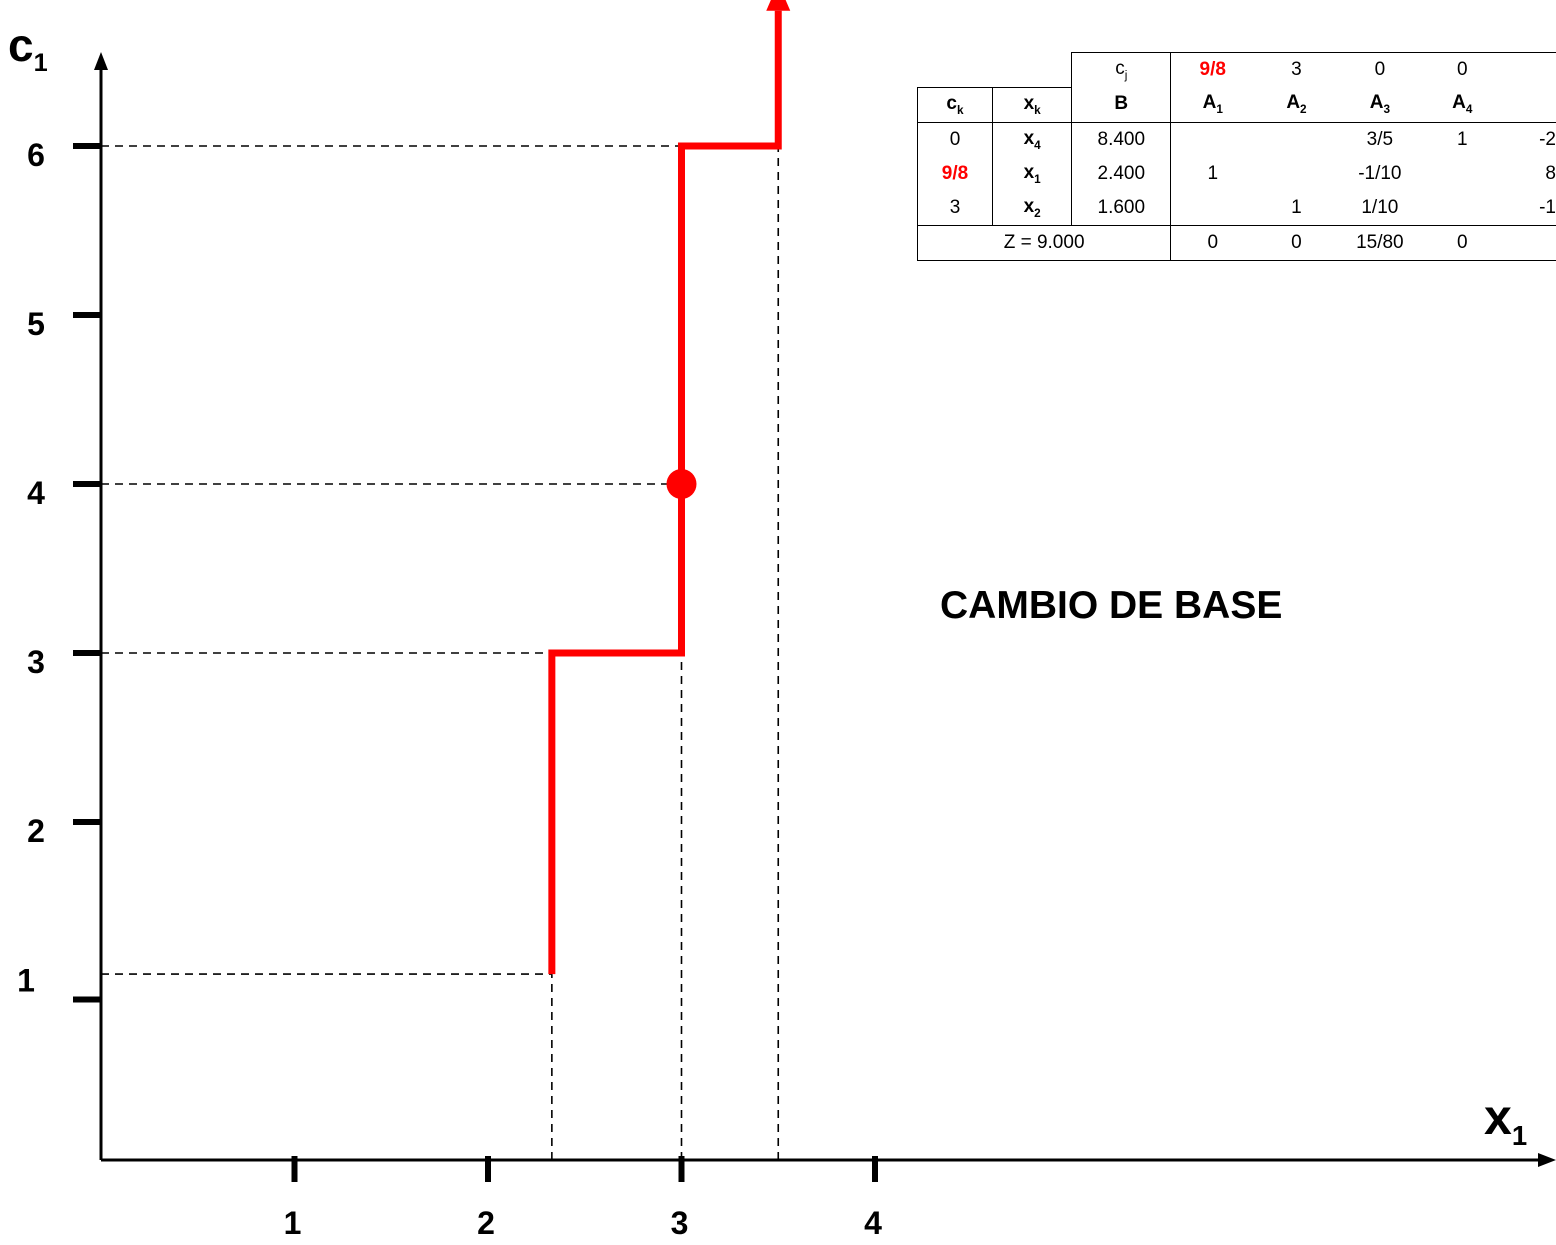  Describe the element at coordinates (955, 104) in the screenshot. I see `header-ck: ck` at that location.